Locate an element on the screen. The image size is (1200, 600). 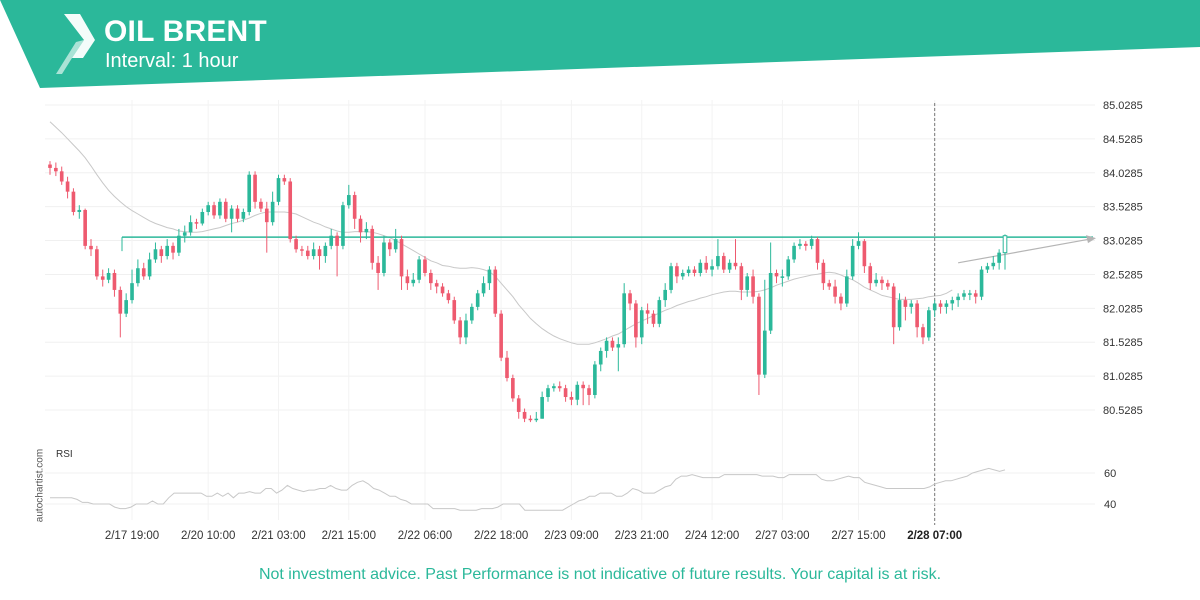
time-tick-label: 2/27 03:00 is located at coordinates (782, 536).